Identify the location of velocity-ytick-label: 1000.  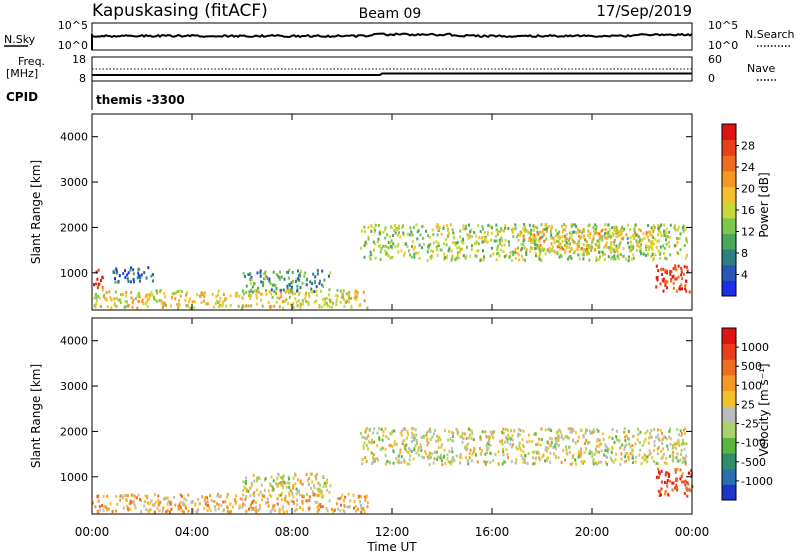
(74, 477).